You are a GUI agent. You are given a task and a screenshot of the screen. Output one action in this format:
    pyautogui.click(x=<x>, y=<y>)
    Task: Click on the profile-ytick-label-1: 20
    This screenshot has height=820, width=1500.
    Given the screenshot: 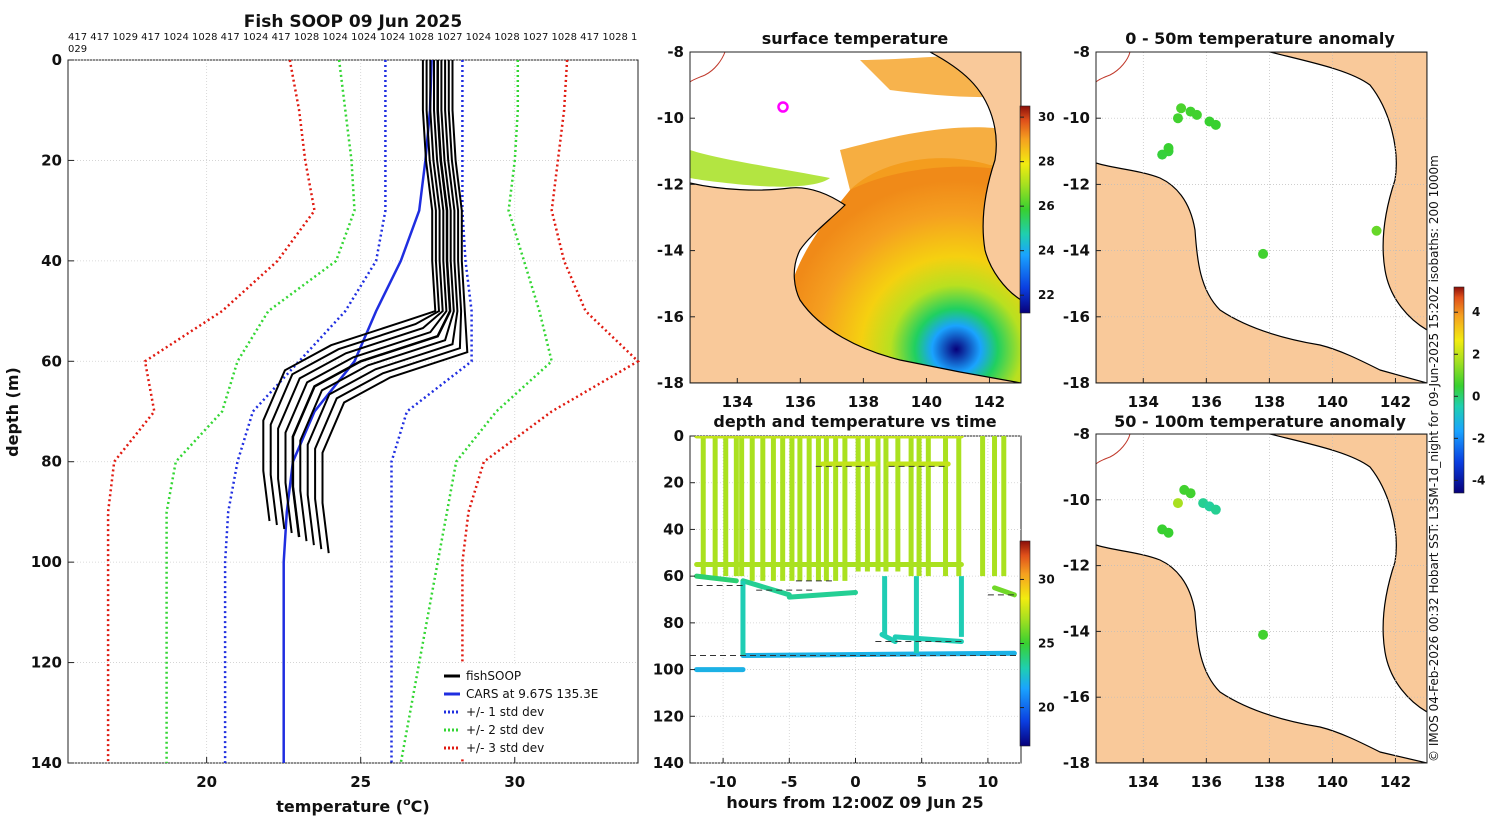 What is the action you would take?
    pyautogui.click(x=51, y=160)
    